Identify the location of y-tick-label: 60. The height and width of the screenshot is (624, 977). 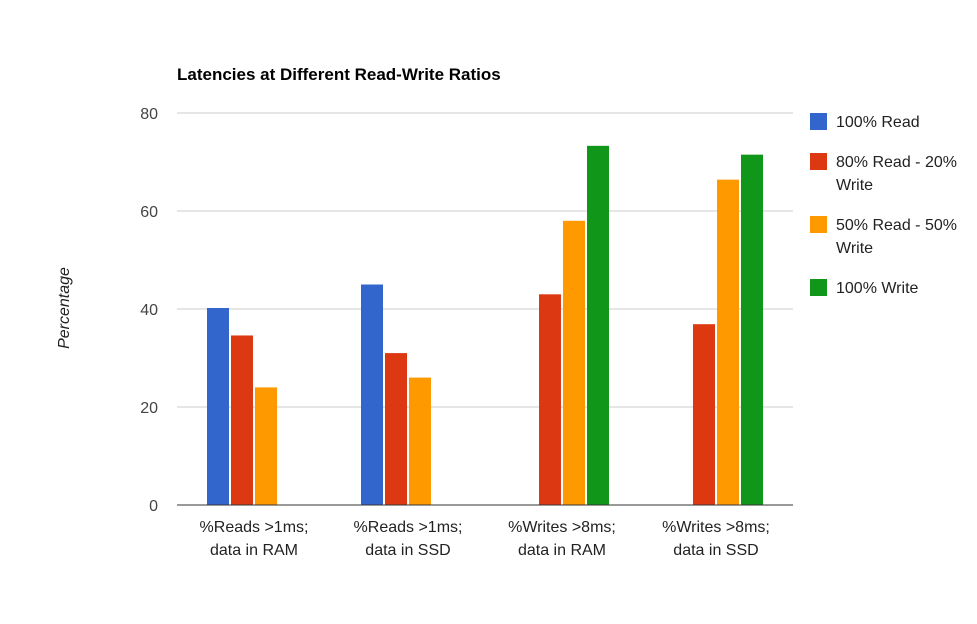
(149, 212).